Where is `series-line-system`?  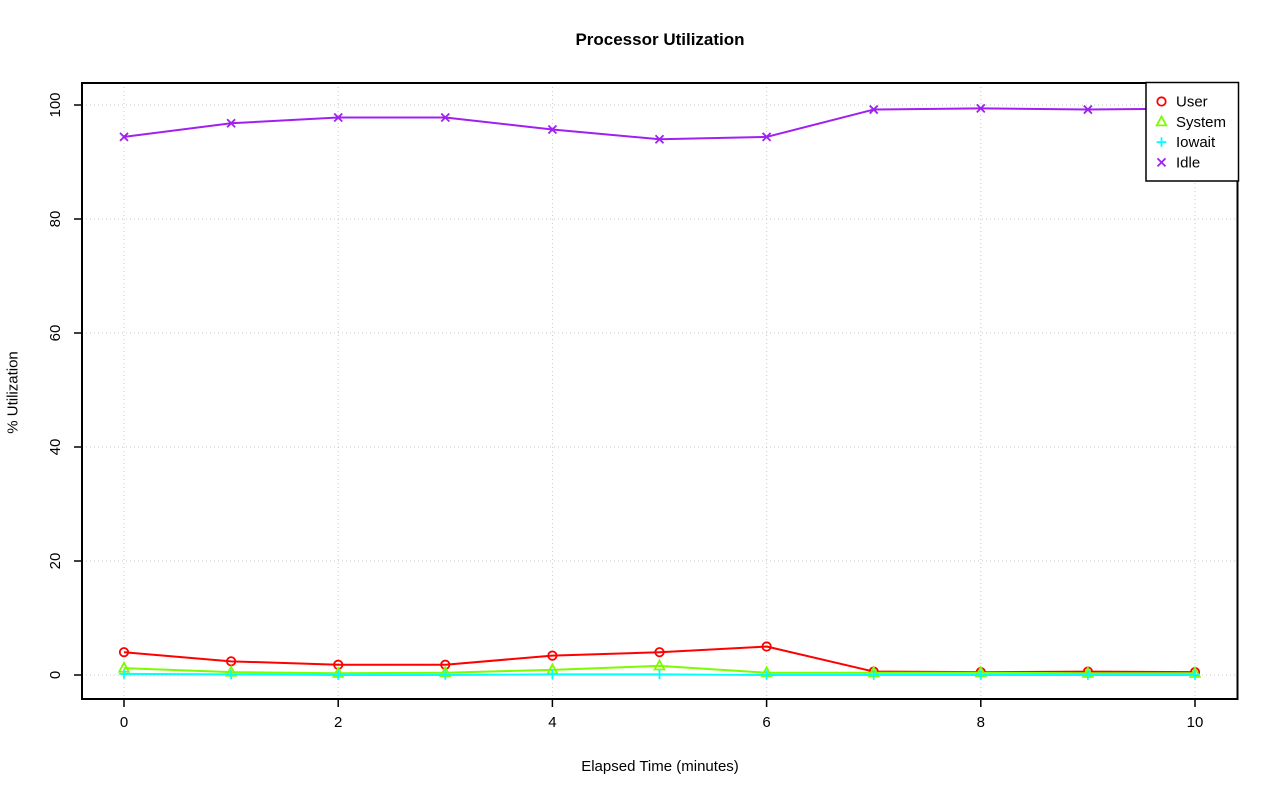
series-line-system is located at coordinates (659, 669).